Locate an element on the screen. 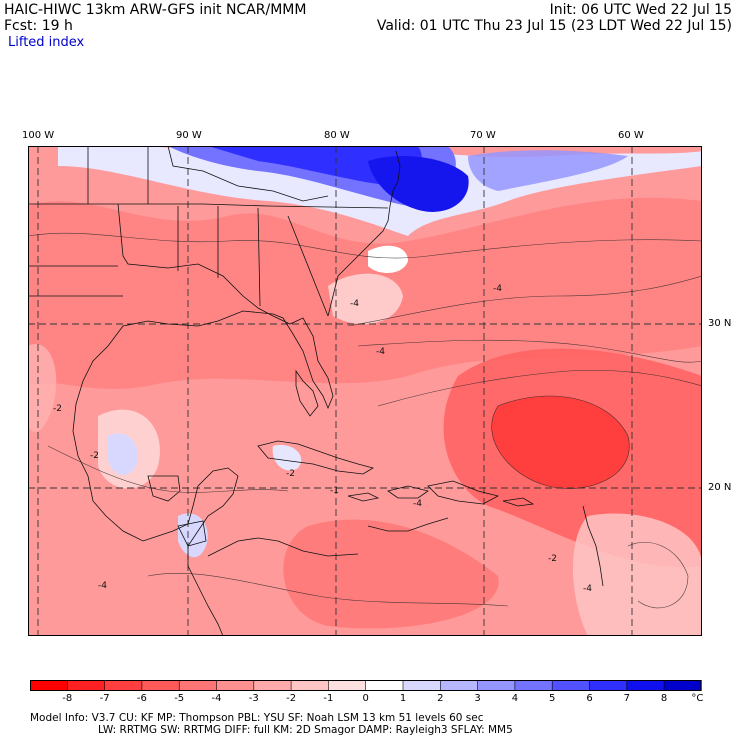 This screenshot has height=740, width=740. colorbar-ticks: -8 -7 -6 -5 -4 -3 -2 -1 0 1 2 3 4 5 6 7 8 °C is located at coordinates (382, 691).